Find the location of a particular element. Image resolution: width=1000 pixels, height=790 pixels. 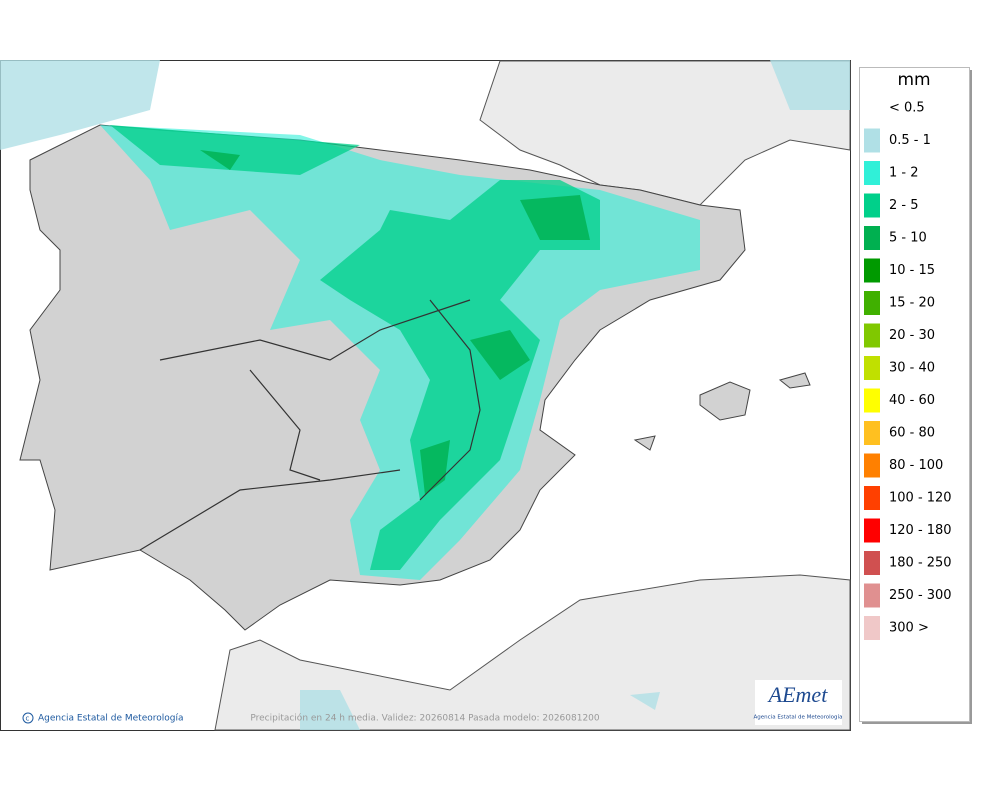

legend-label: 60 - 80 is located at coordinates (912, 433).